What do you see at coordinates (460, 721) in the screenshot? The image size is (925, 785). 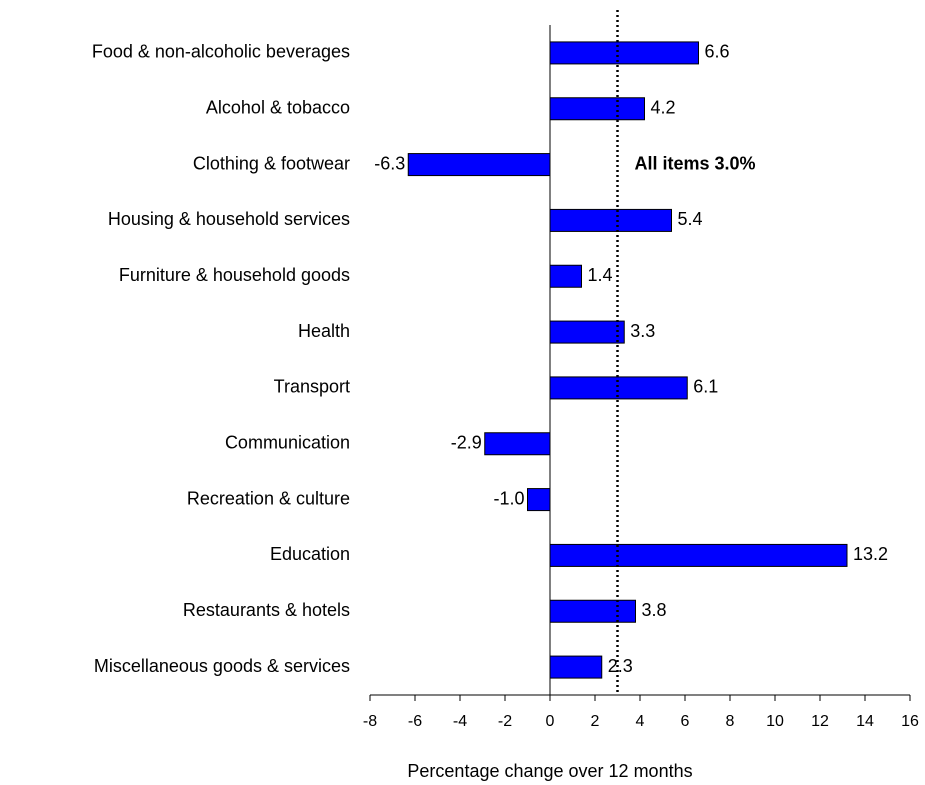 I see `x-tick-label: -4` at bounding box center [460, 721].